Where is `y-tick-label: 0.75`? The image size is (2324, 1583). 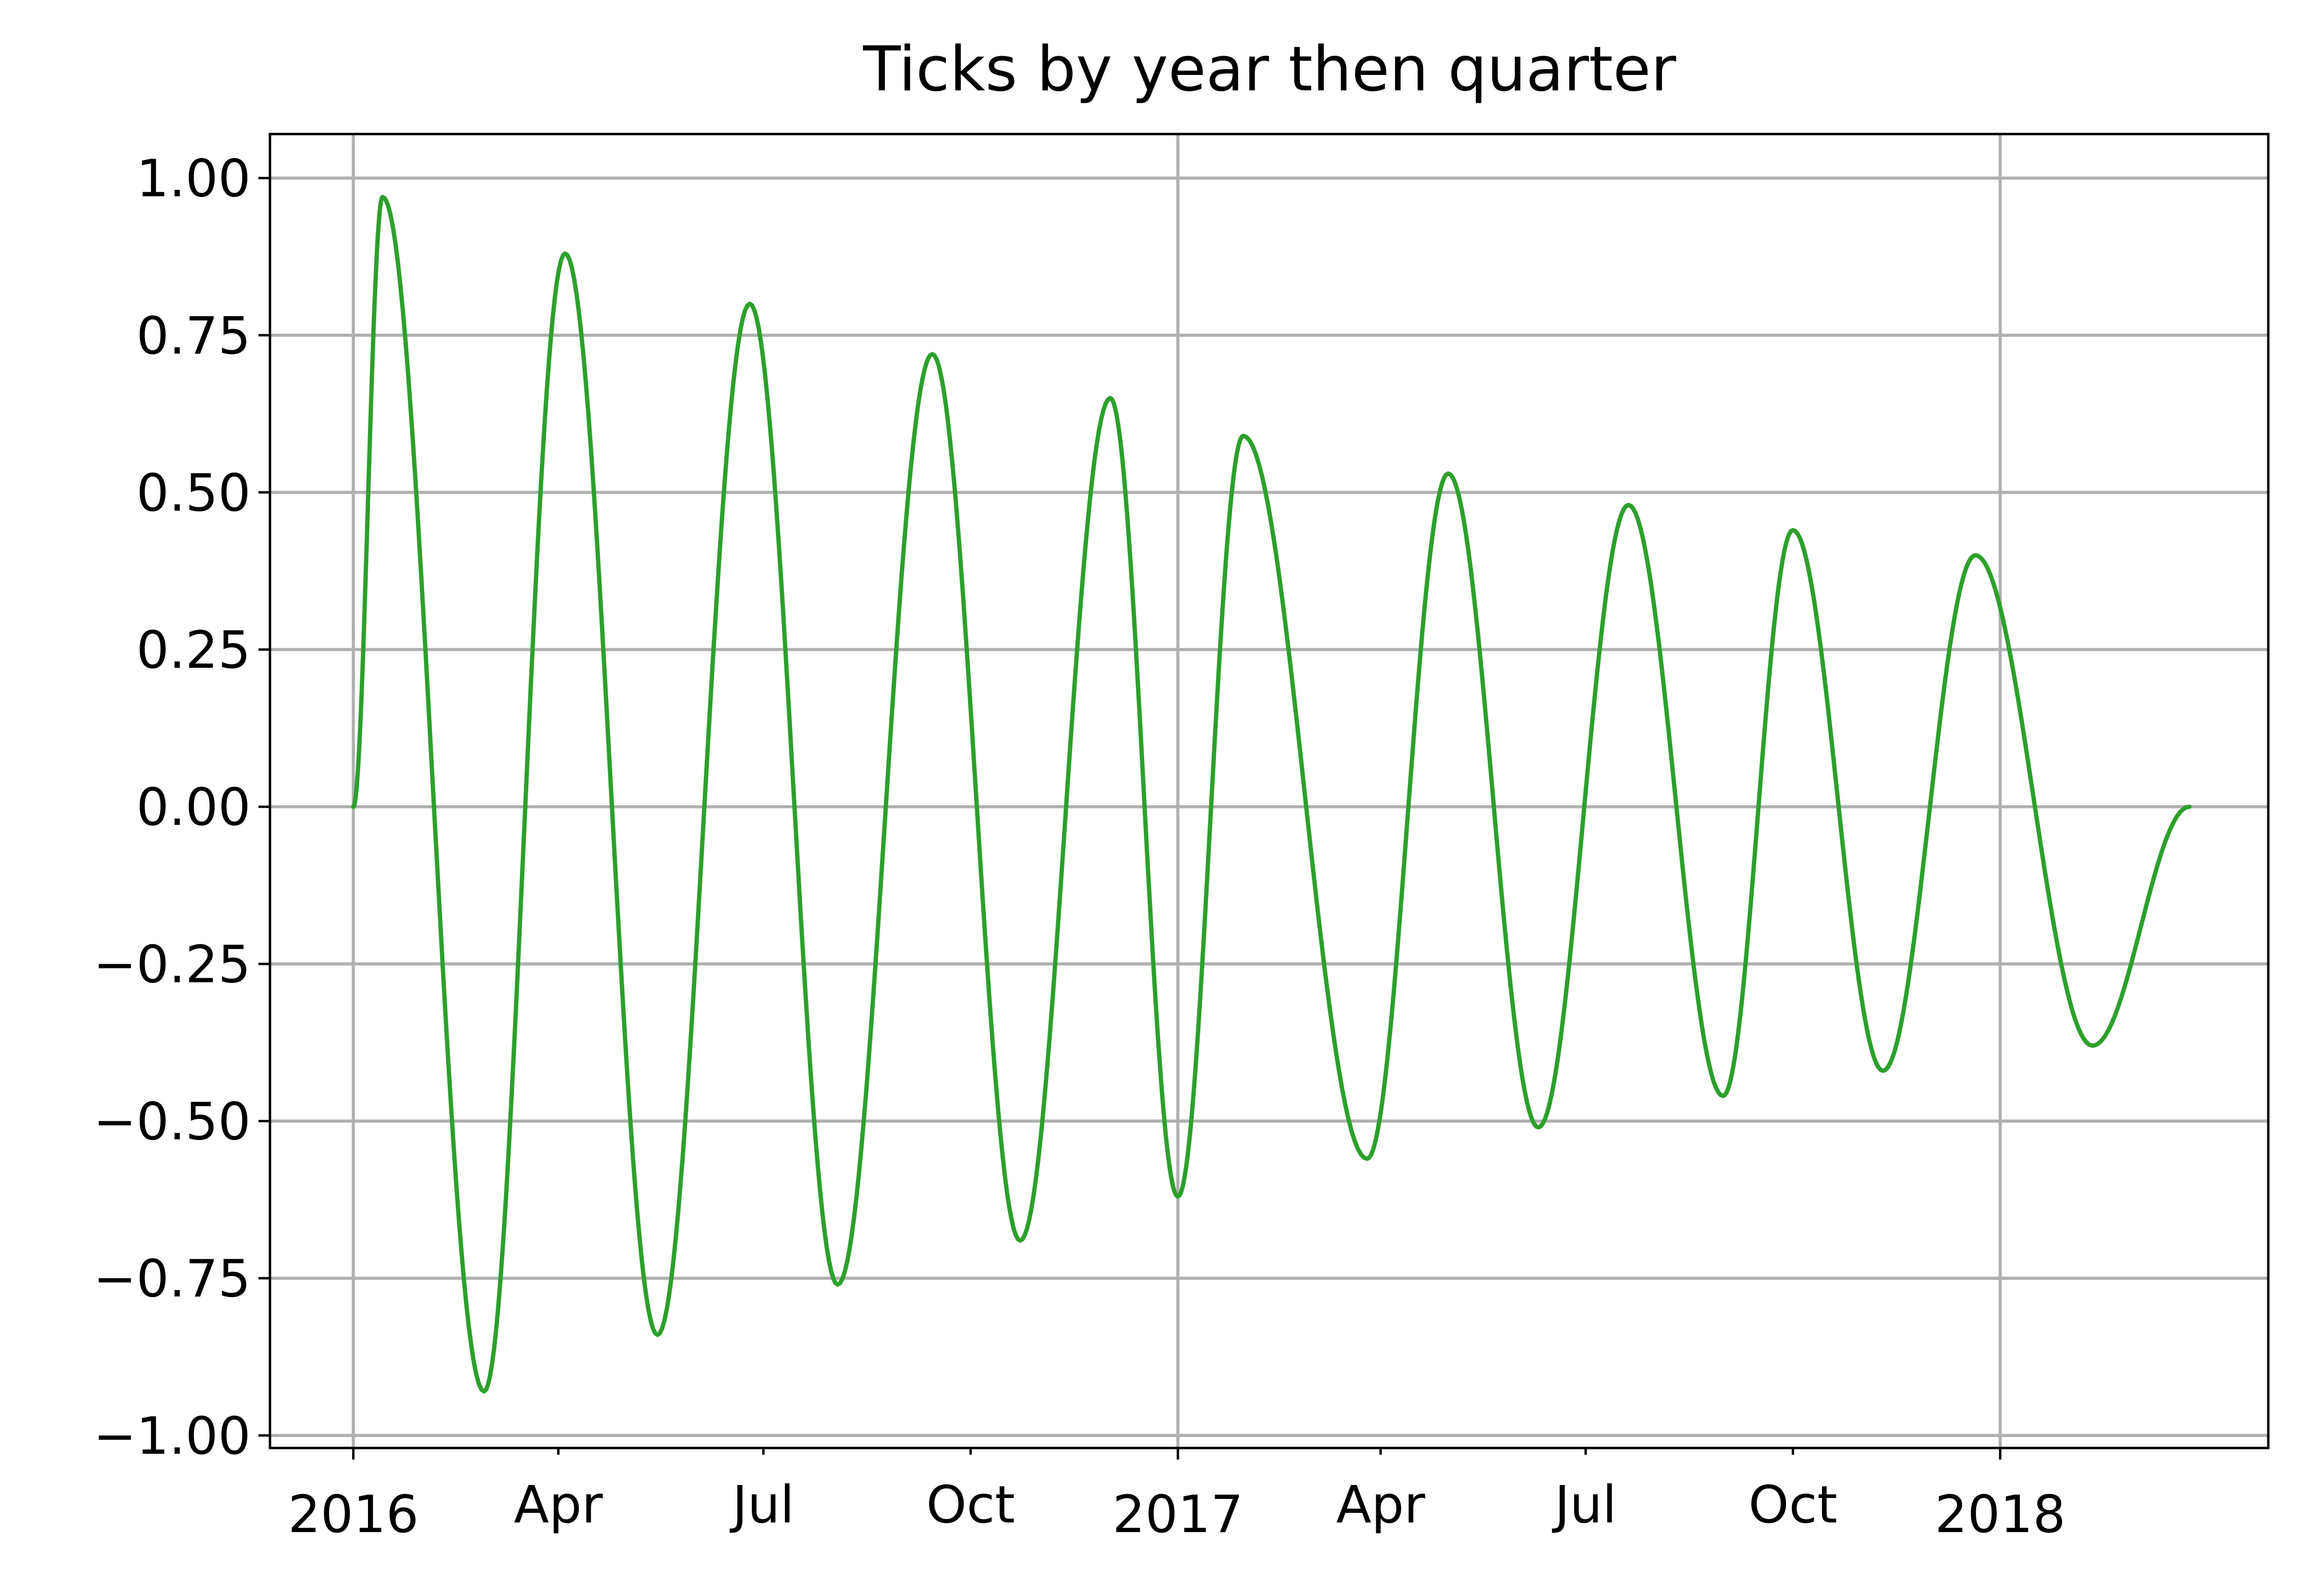
y-tick-label: 0.75 is located at coordinates (193, 336).